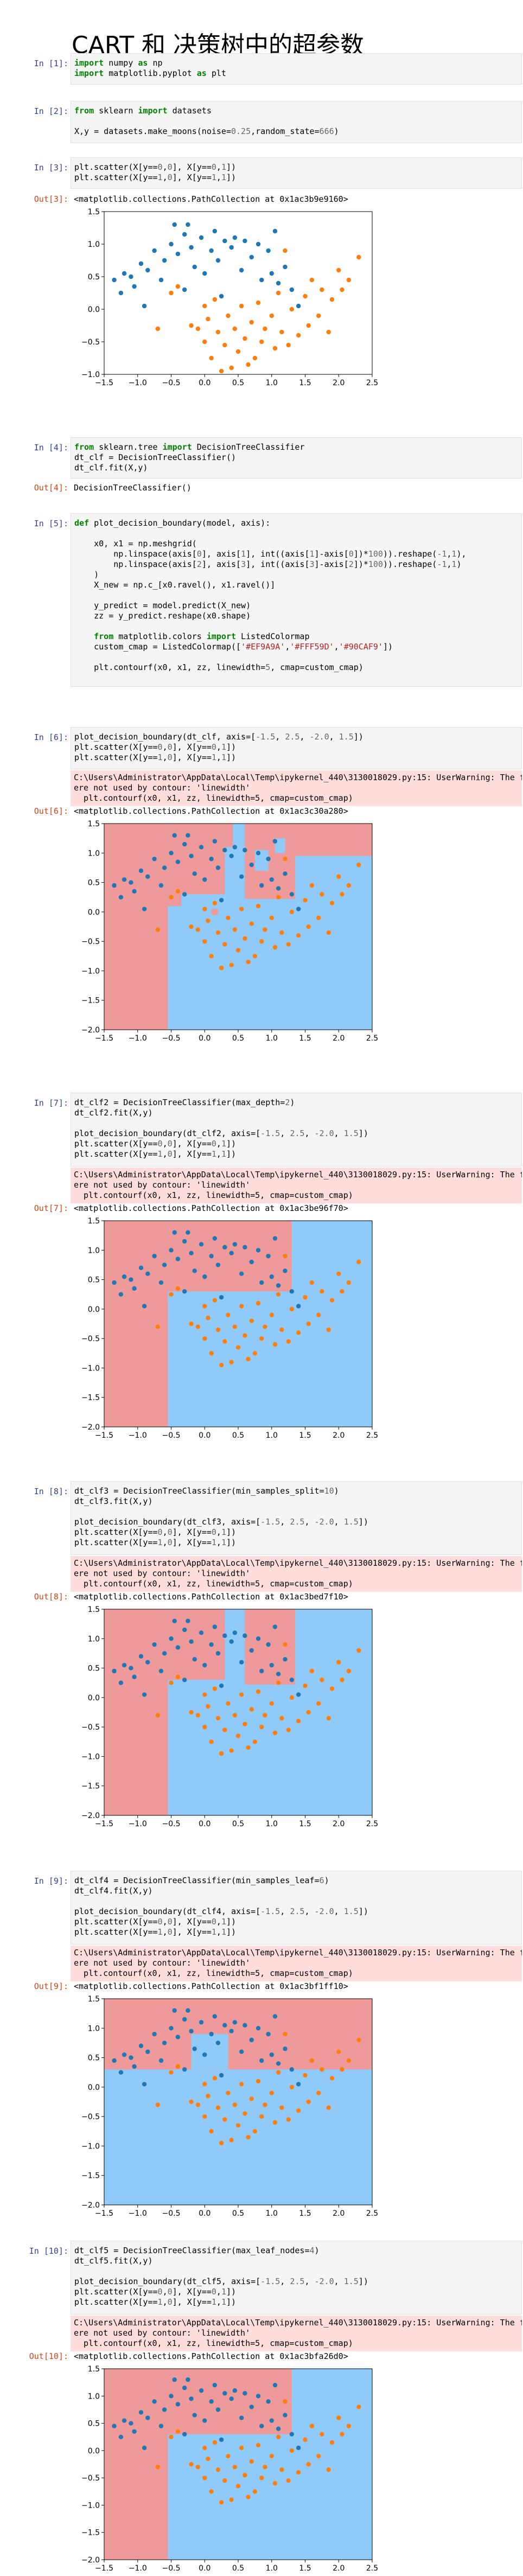 The image size is (523, 2576). Describe the element at coordinates (90, 2505) in the screenshot. I see `y-tick-label: −1.0` at that location.